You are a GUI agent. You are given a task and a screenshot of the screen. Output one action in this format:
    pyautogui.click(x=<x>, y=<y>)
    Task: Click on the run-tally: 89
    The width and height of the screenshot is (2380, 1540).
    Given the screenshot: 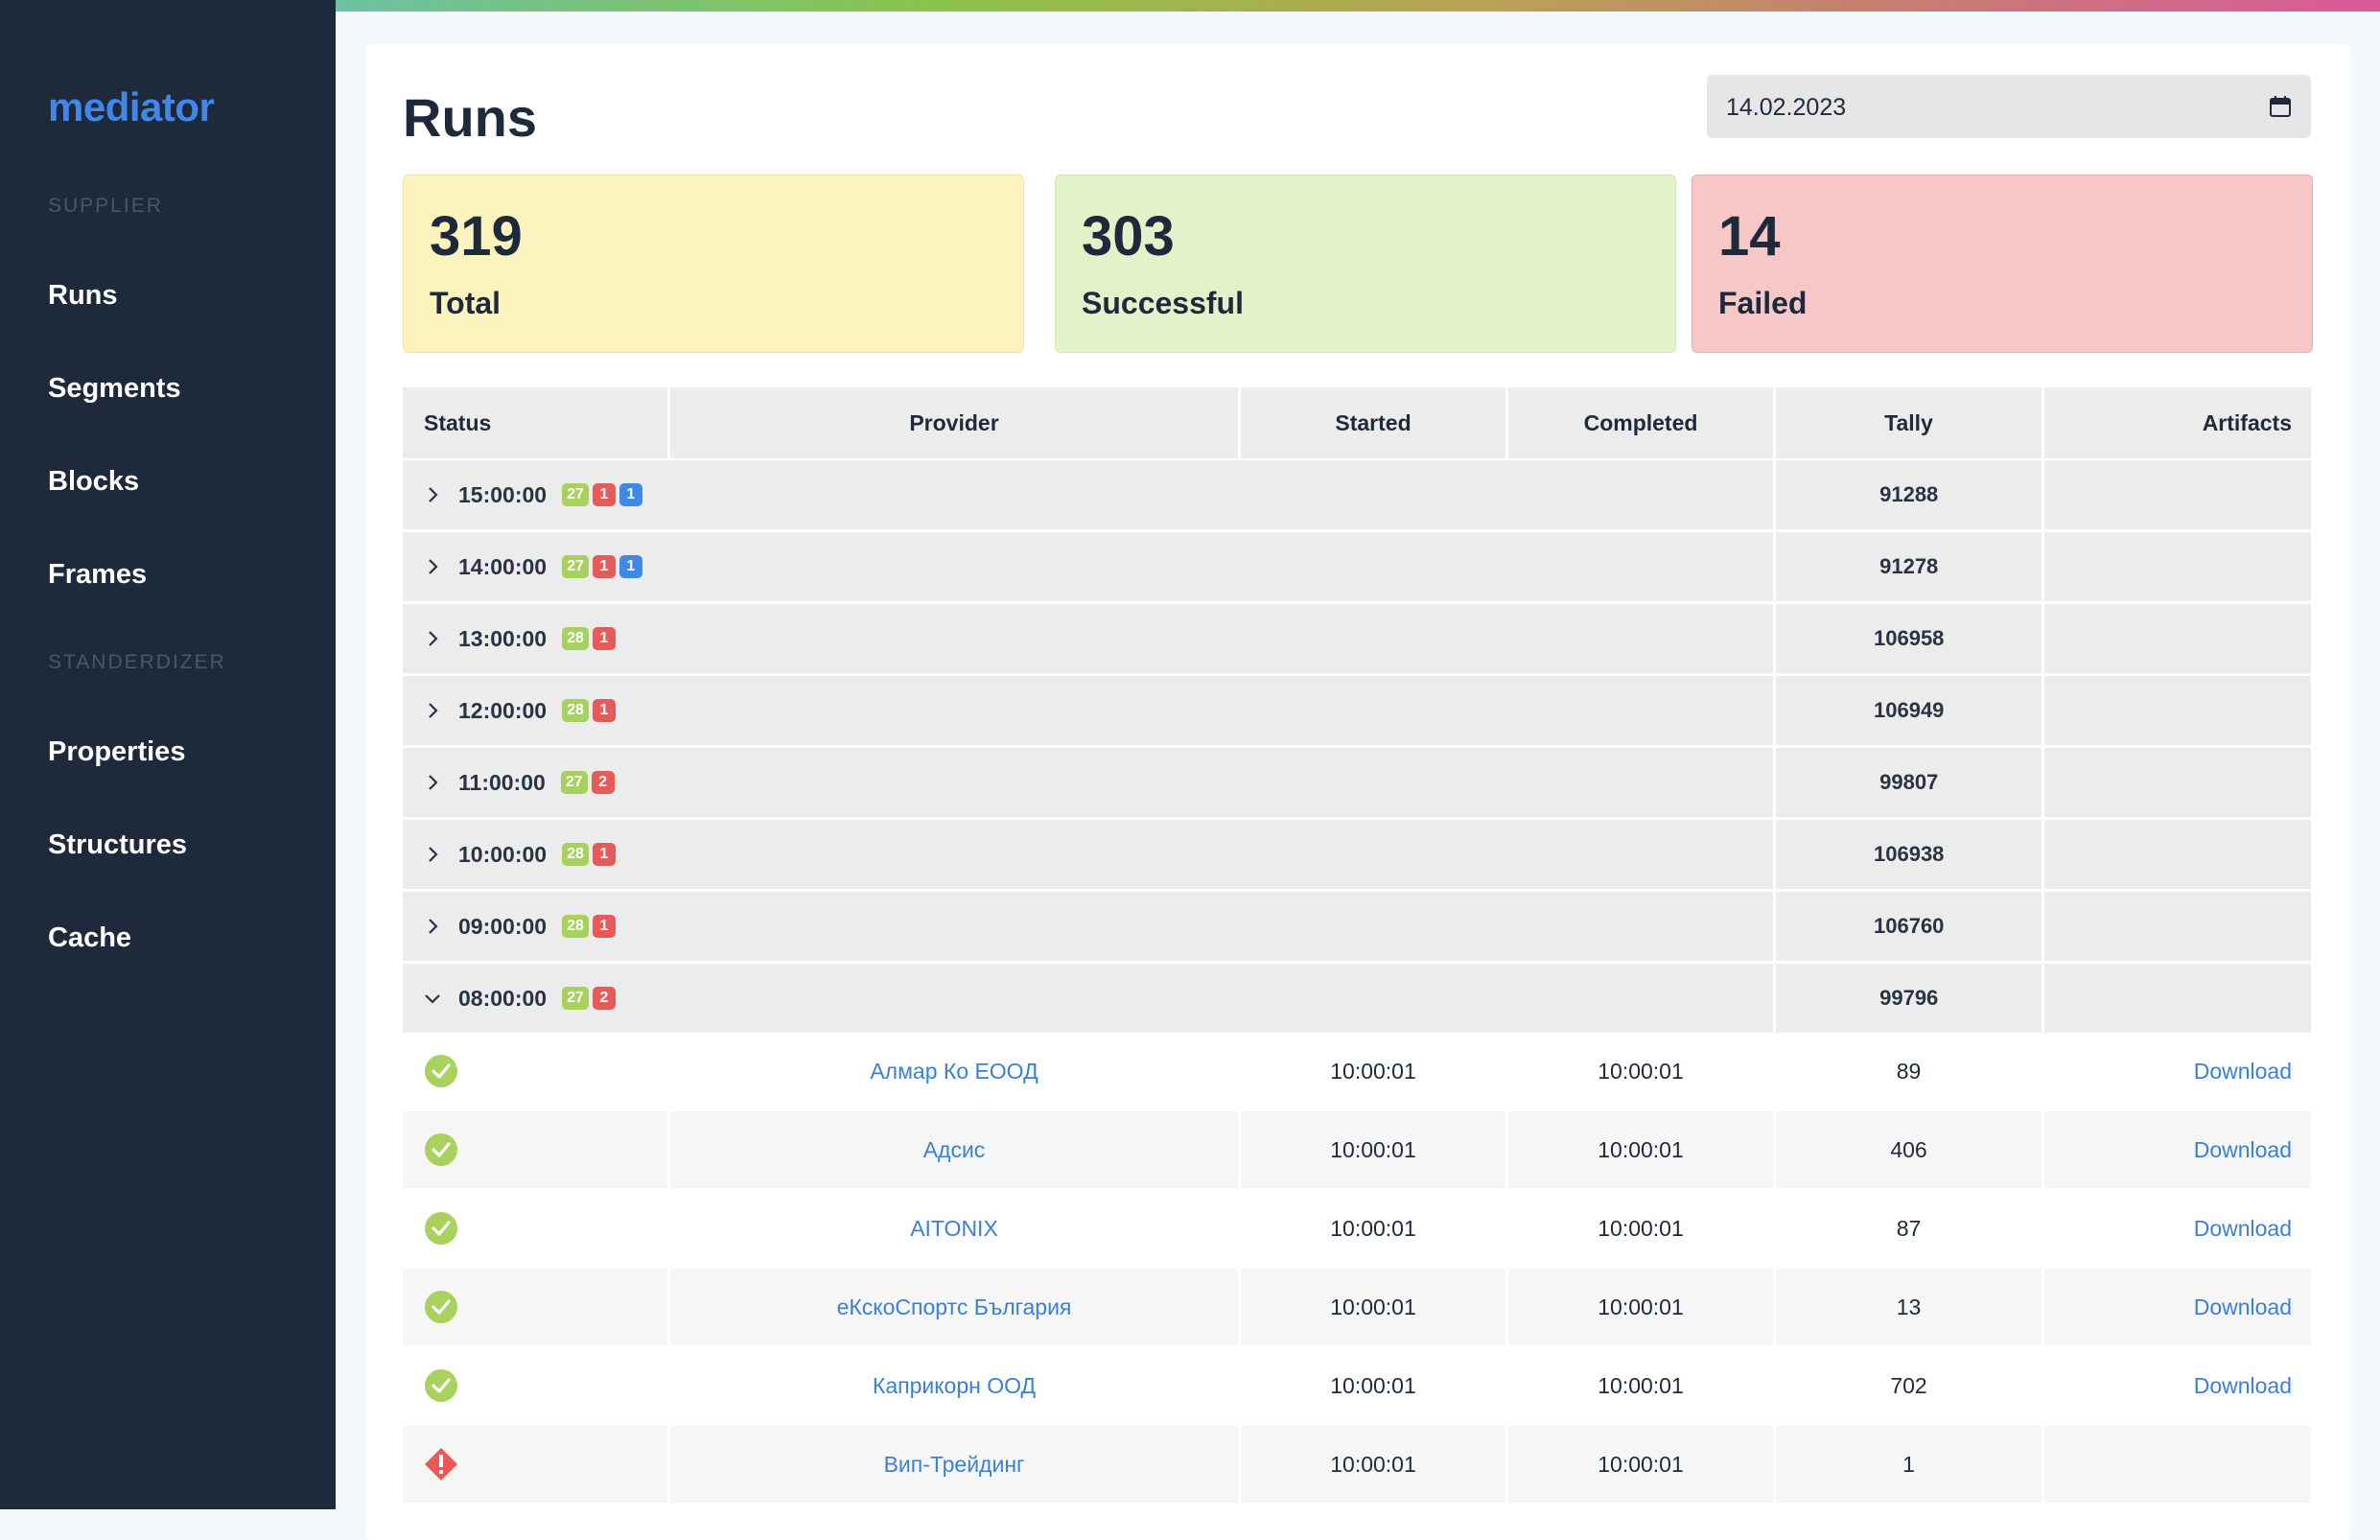 What is the action you would take?
    pyautogui.click(x=1910, y=1071)
    